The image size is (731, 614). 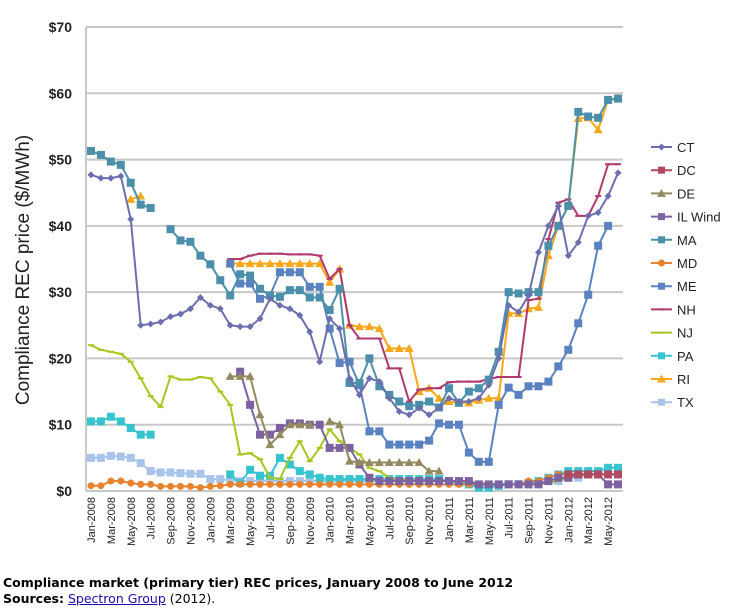 What do you see at coordinates (351, 520) in the screenshot?
I see `x-tick-label: Mar-2010` at bounding box center [351, 520].